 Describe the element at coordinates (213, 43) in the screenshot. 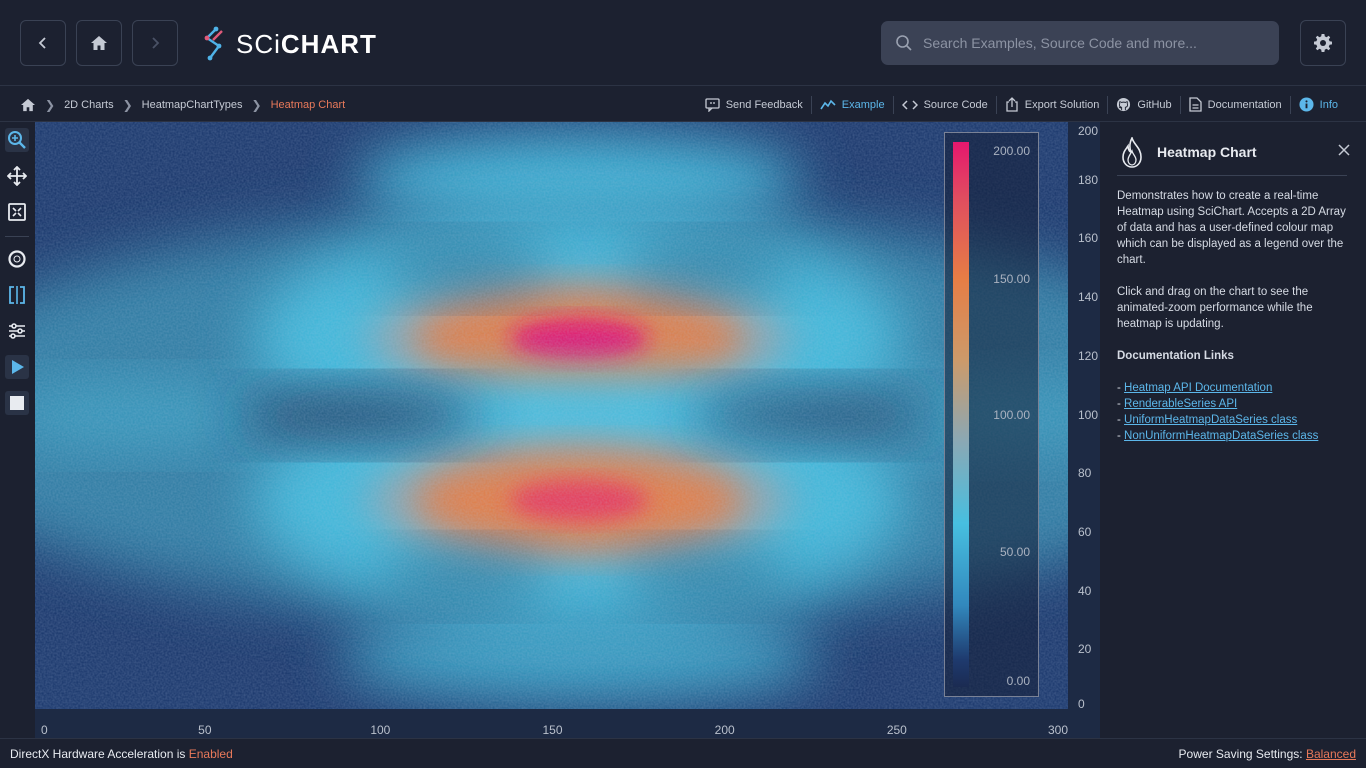

I see `scichart-logo-icon` at that location.